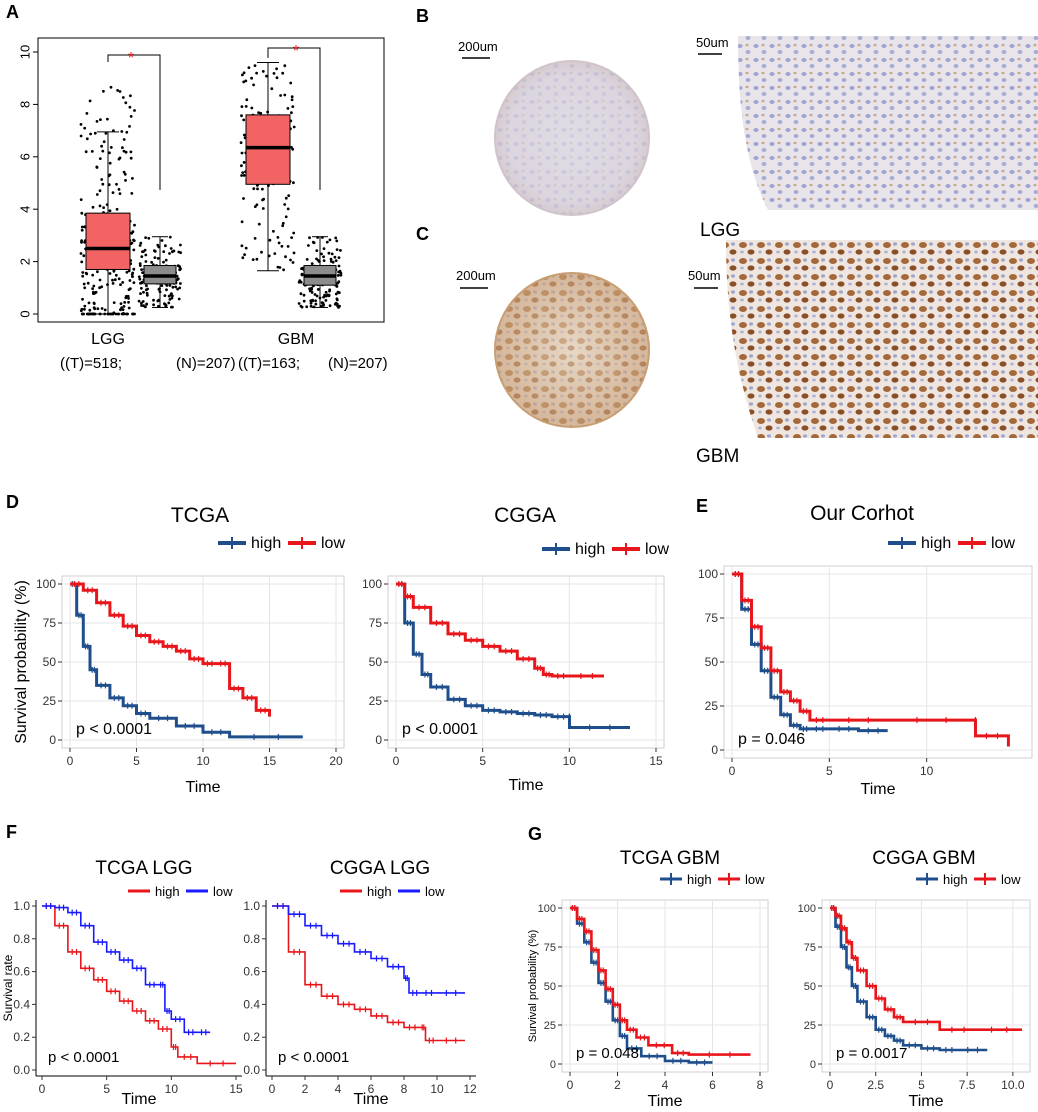 The image size is (1038, 1112). What do you see at coordinates (108, 339) in the screenshot?
I see `x-label-lgg: LGG` at bounding box center [108, 339].